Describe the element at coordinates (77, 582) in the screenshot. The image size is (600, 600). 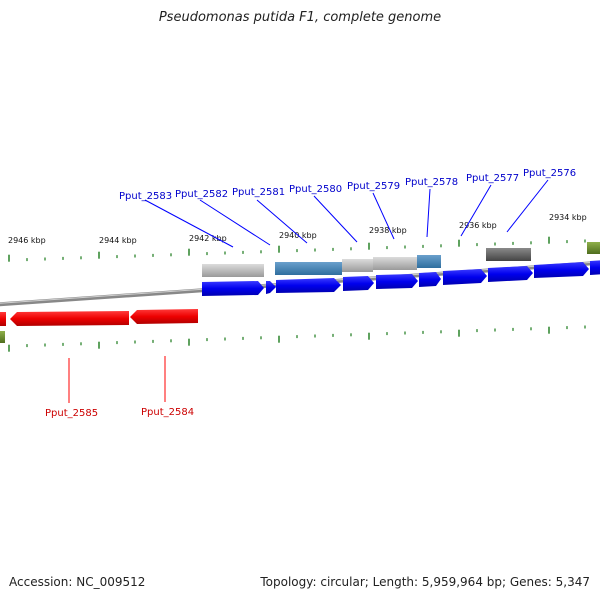
I see `accession-text: Accession: NC_009512` at that location.